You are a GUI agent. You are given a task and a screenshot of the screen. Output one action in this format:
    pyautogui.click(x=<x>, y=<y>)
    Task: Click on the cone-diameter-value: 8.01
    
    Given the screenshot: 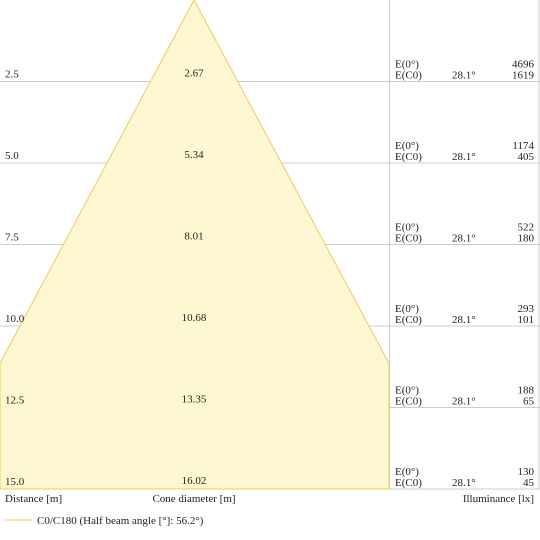 What is the action you would take?
    pyautogui.click(x=193, y=237)
    